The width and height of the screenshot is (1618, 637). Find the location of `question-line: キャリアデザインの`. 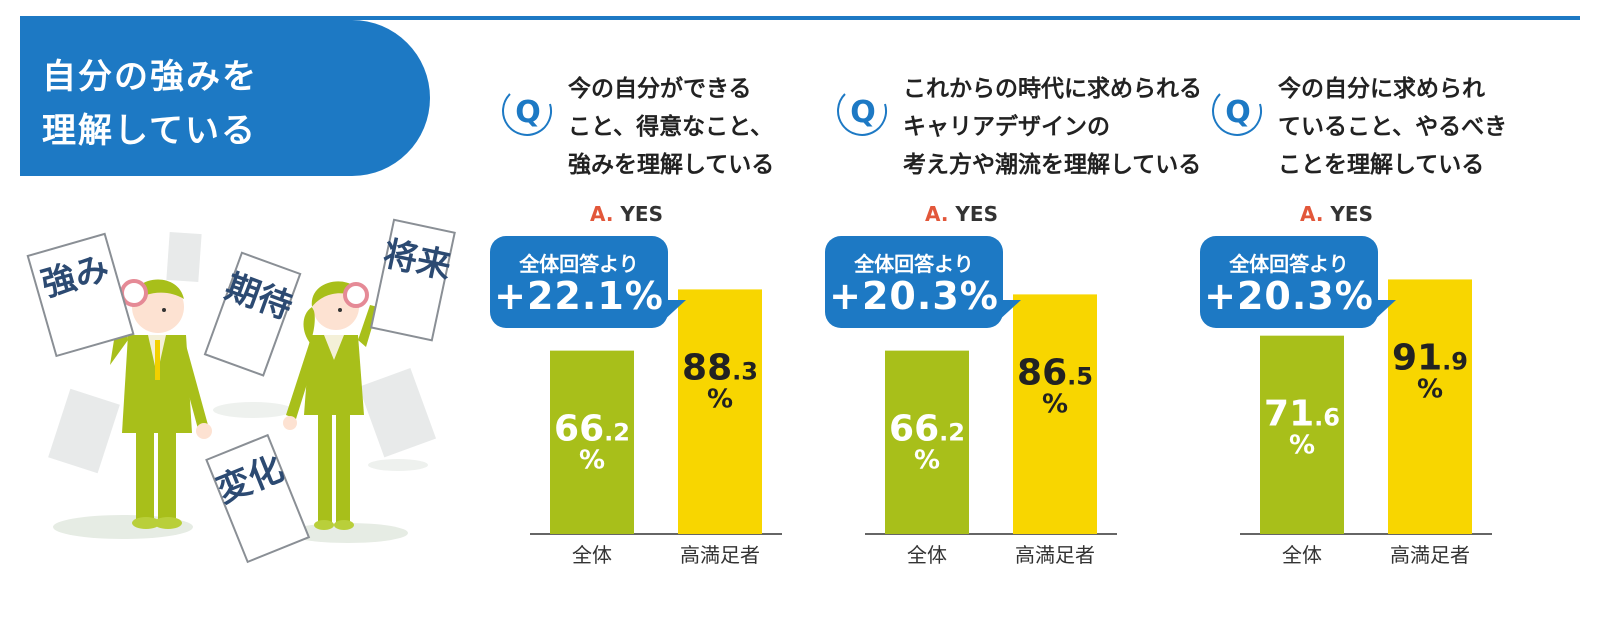

question-line: キャリアデザインの is located at coordinates (1006, 127).